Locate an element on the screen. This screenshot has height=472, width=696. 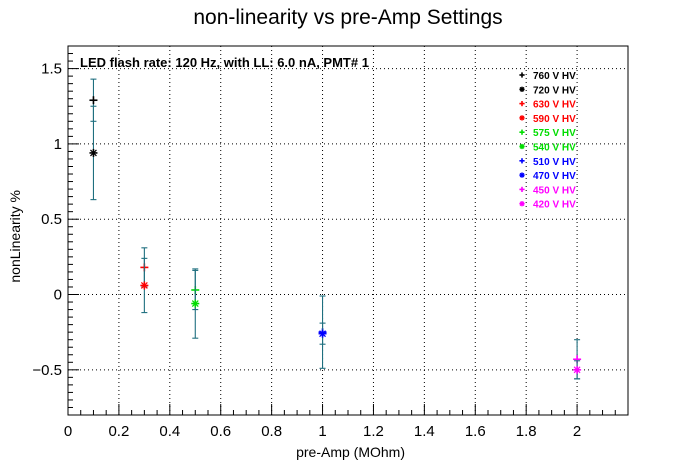
y-tick-label: 1 is located at coordinates (58, 144).